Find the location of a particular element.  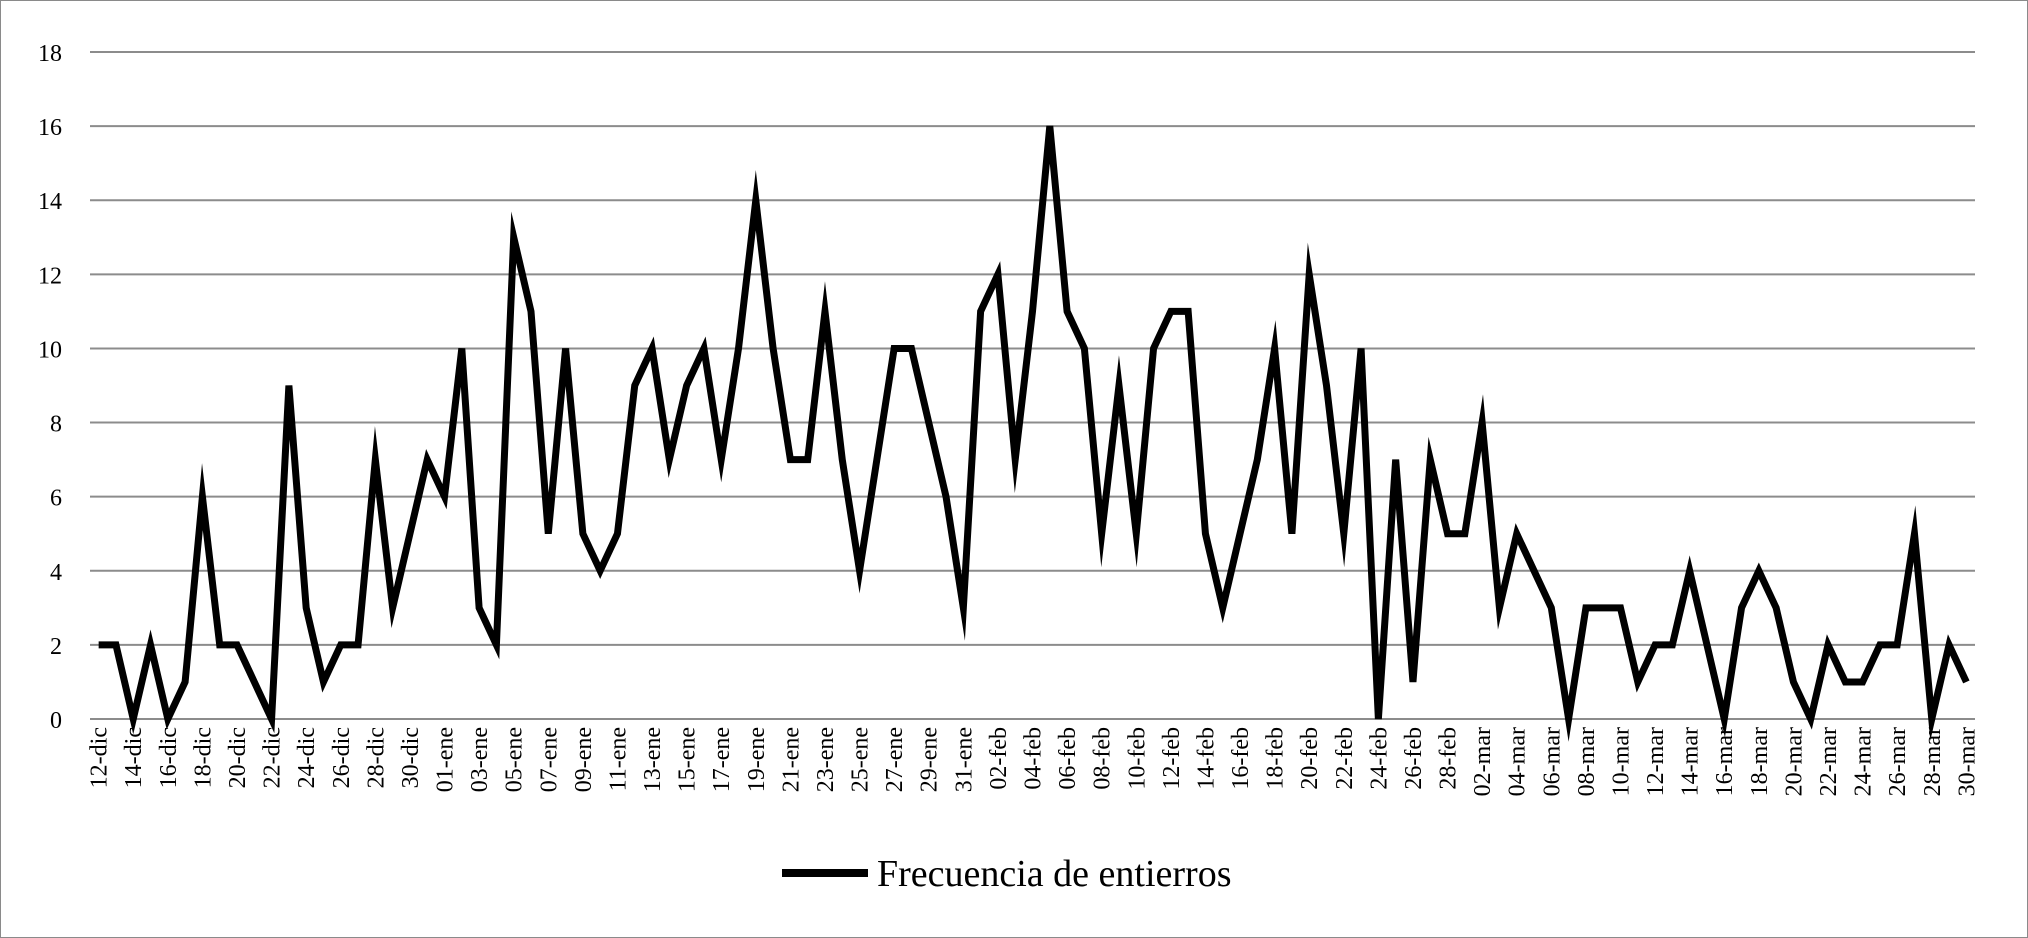

x-tick-label: 22-dic is located at coordinates (273, 757).